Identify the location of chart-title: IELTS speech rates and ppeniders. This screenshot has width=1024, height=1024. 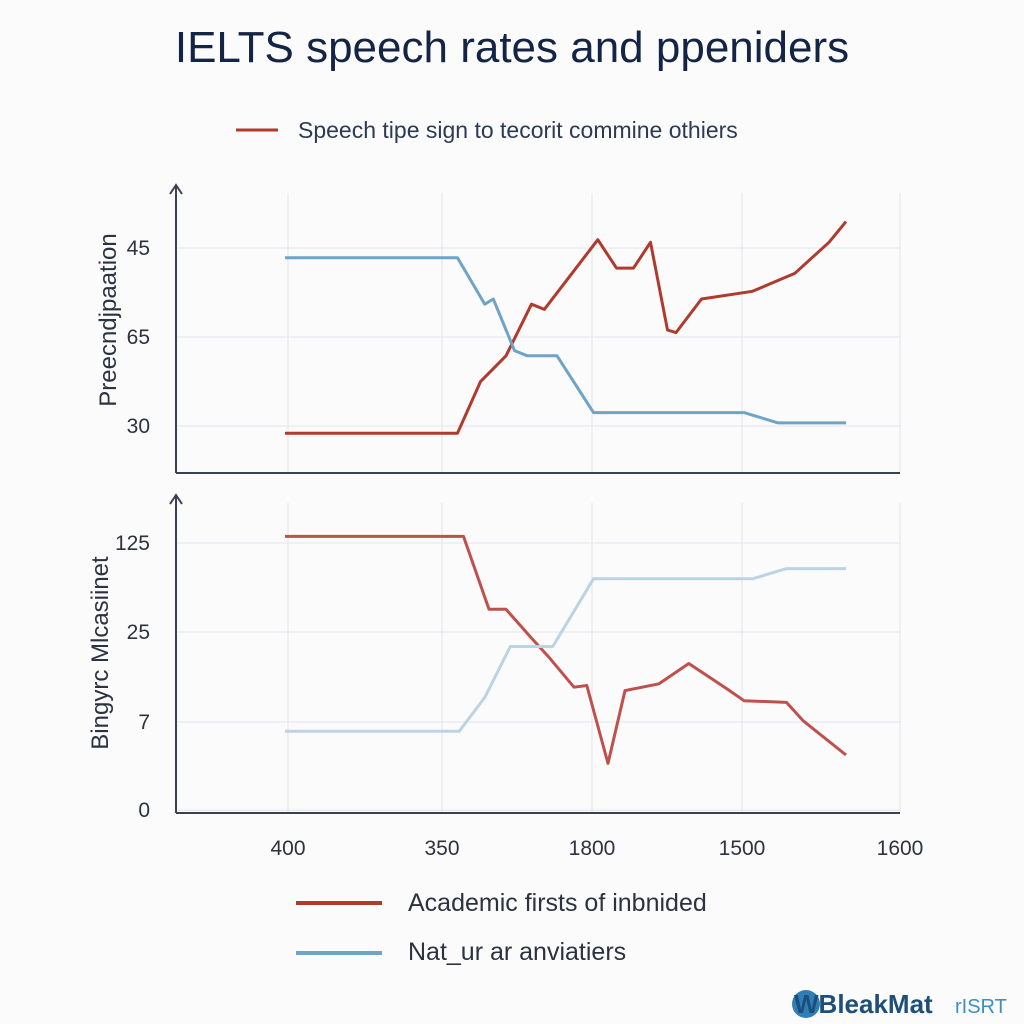
(512, 47).